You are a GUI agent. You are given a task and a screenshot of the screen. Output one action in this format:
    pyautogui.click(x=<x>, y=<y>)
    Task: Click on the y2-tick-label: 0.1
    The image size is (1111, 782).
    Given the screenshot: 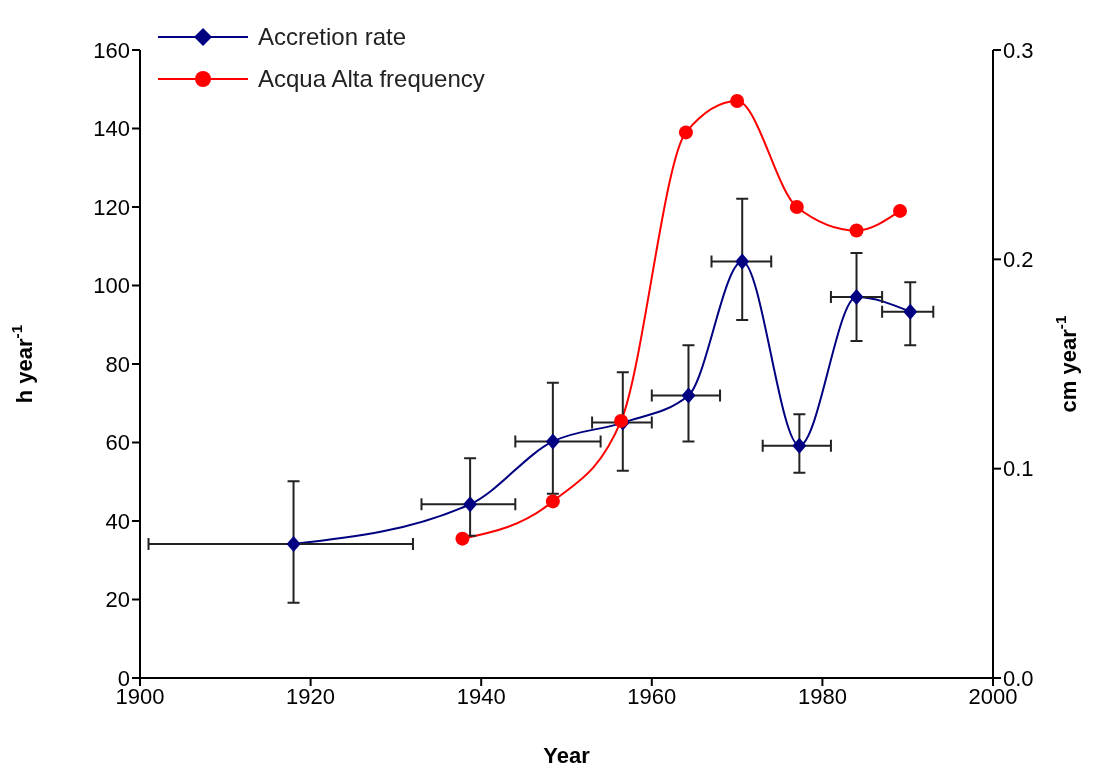 What is the action you would take?
    pyautogui.click(x=1018, y=469)
    